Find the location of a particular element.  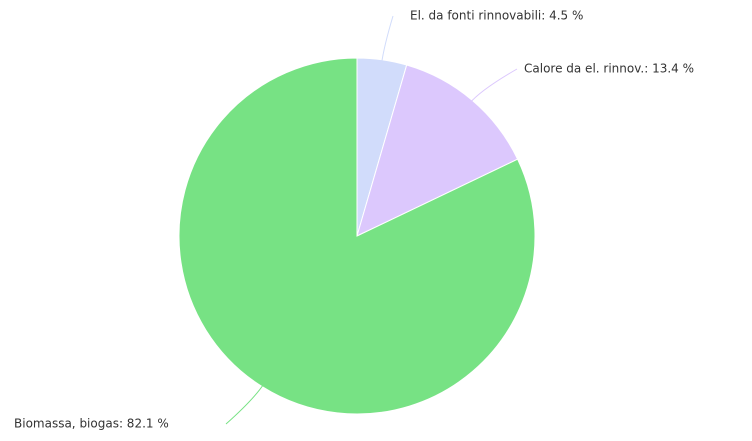

data-label: Biomassa, biogas: 82.1 % is located at coordinates (91, 424).